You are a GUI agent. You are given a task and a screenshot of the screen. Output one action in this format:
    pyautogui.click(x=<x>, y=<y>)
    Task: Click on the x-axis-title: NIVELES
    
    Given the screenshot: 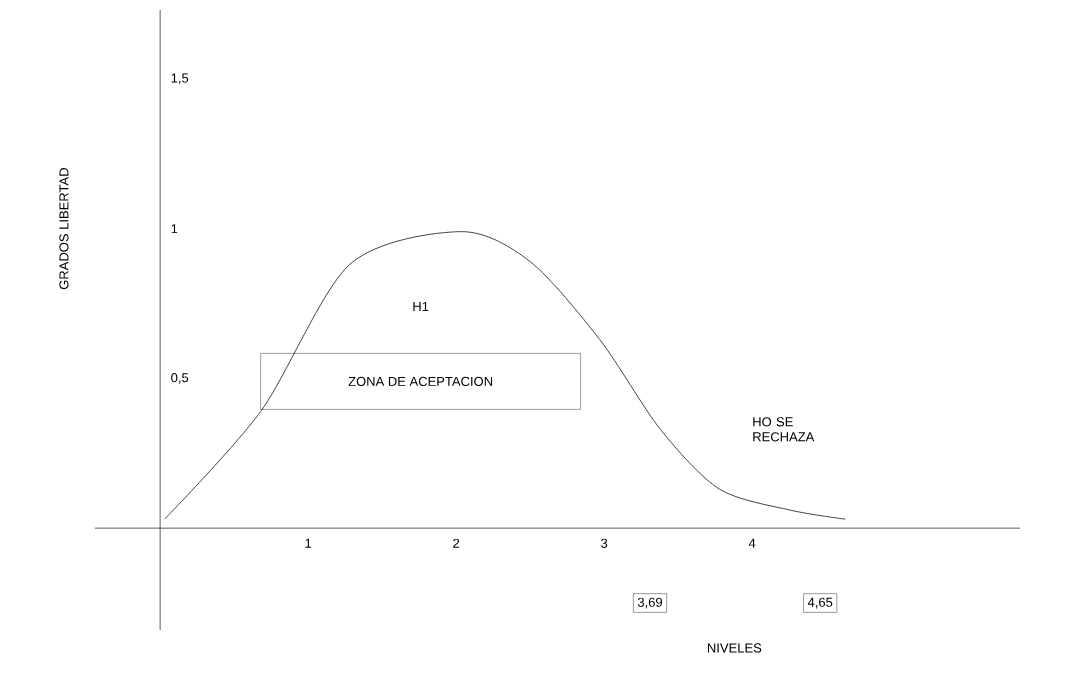 What is the action you would take?
    pyautogui.click(x=734, y=648)
    